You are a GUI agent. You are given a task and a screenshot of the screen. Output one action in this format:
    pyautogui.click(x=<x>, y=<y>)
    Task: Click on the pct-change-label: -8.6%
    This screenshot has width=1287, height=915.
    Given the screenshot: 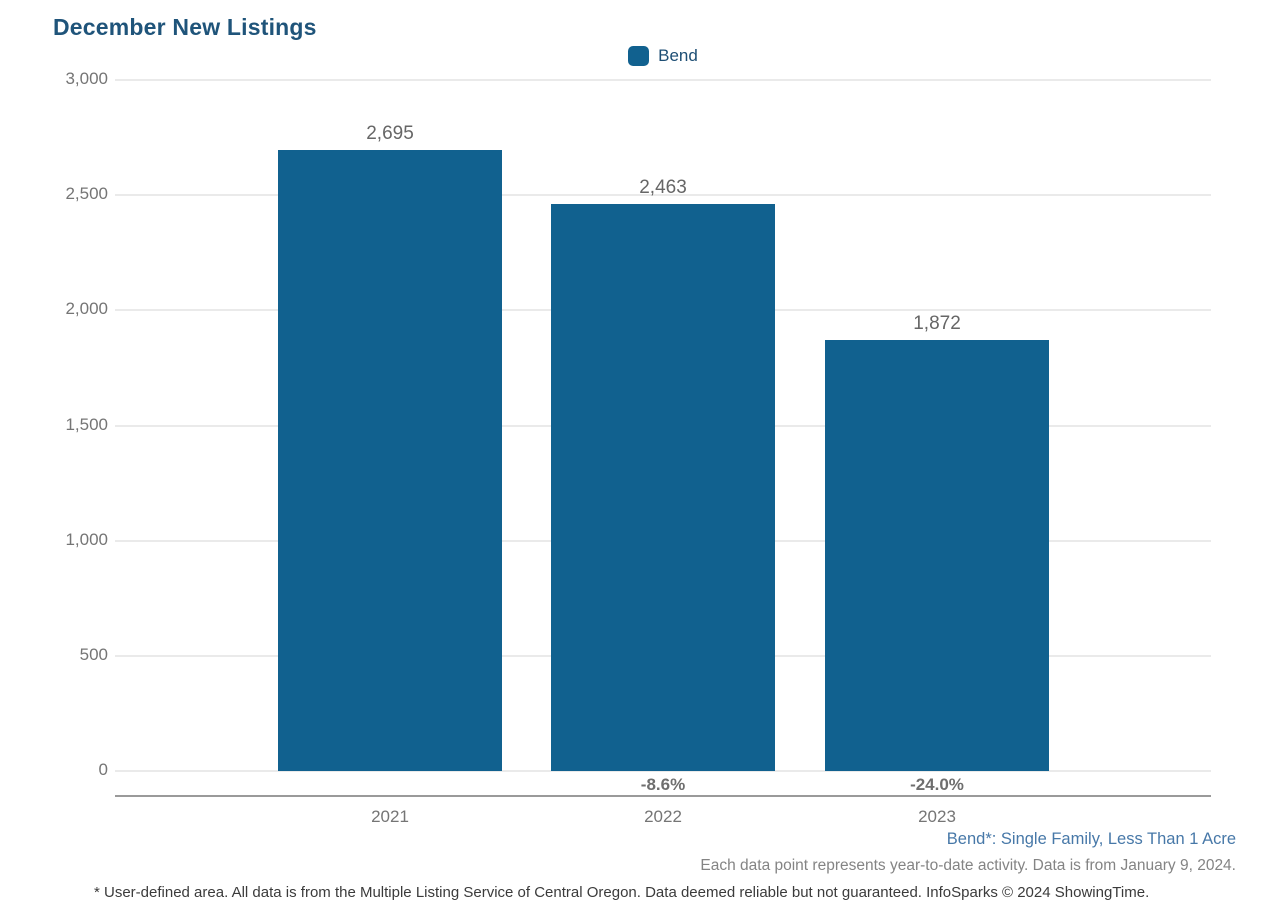 What is the action you would take?
    pyautogui.click(x=663, y=784)
    